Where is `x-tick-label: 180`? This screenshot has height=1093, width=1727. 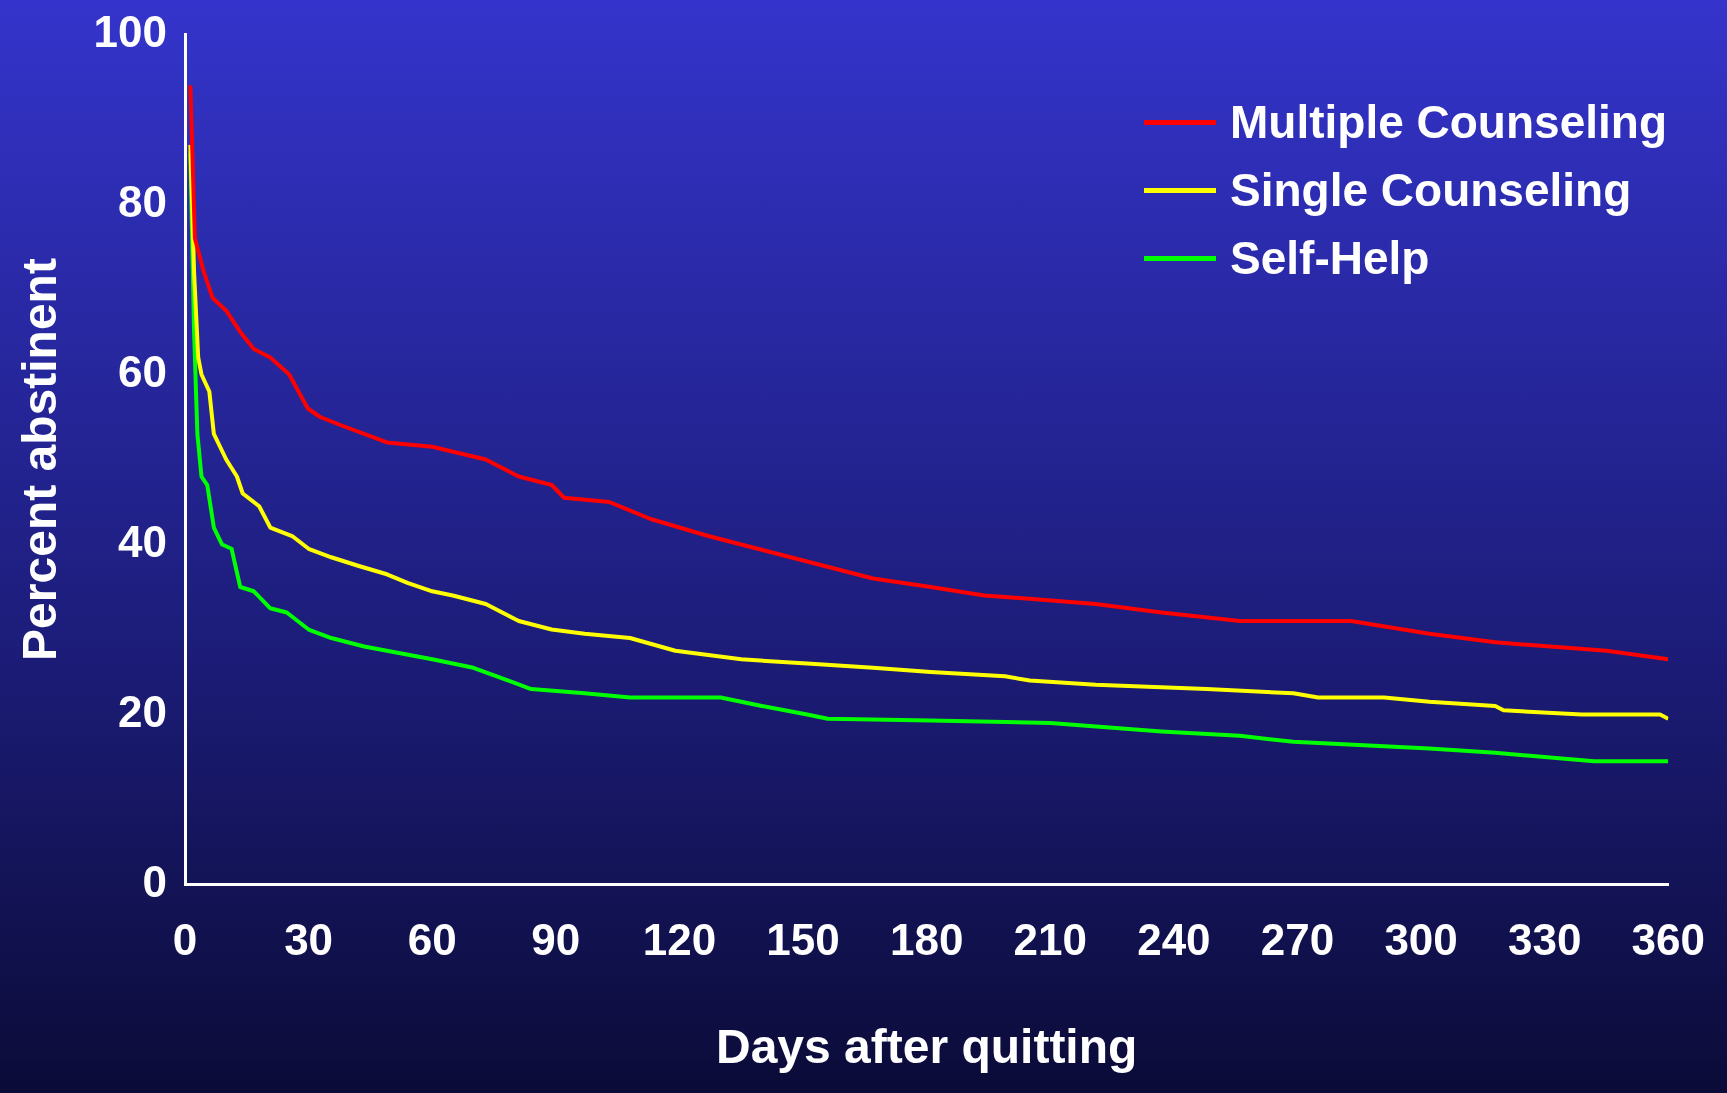 x-tick-label: 180 is located at coordinates (926, 940).